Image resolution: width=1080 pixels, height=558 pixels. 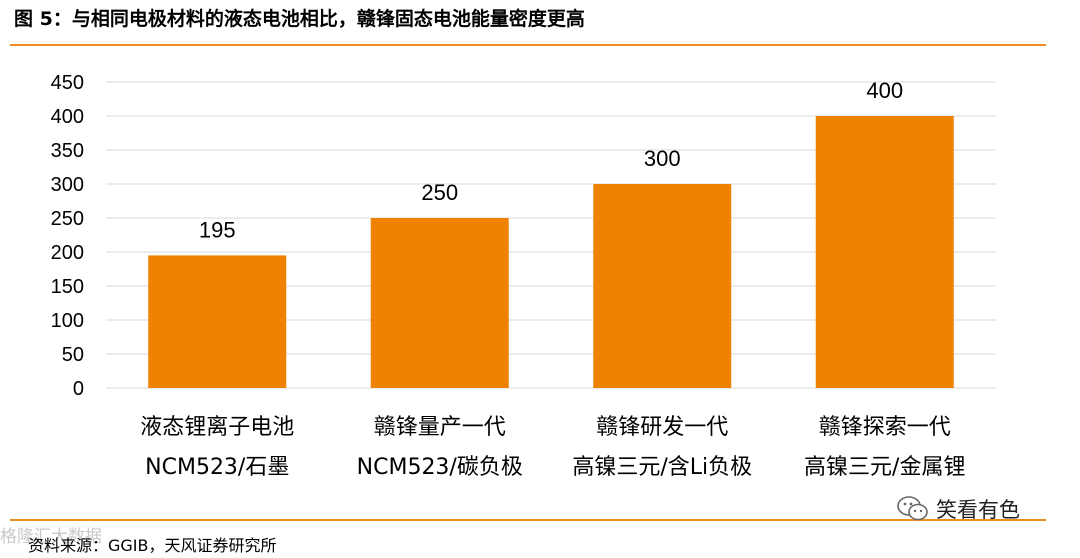 I want to click on data-label: 195, so click(x=217, y=229).